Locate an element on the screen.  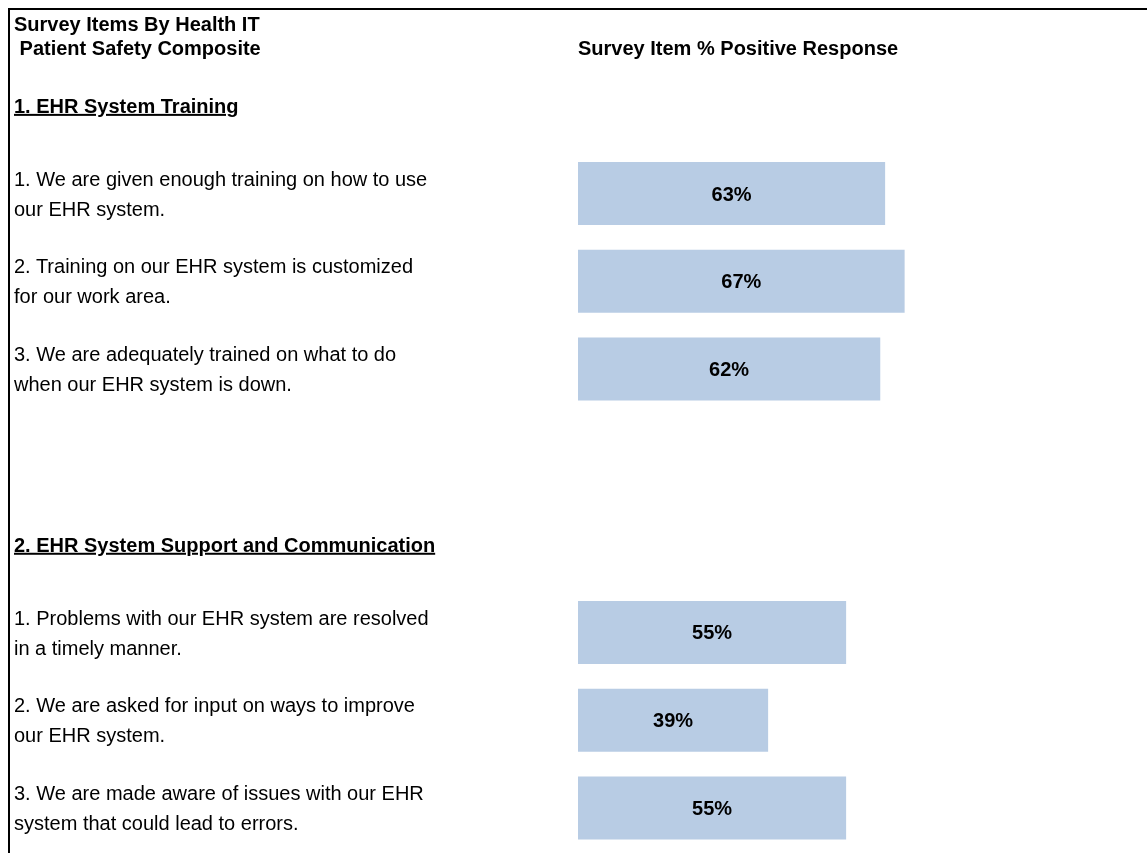
y-tick-label: 2. EHR System Support and Communication is located at coordinates (225, 544).